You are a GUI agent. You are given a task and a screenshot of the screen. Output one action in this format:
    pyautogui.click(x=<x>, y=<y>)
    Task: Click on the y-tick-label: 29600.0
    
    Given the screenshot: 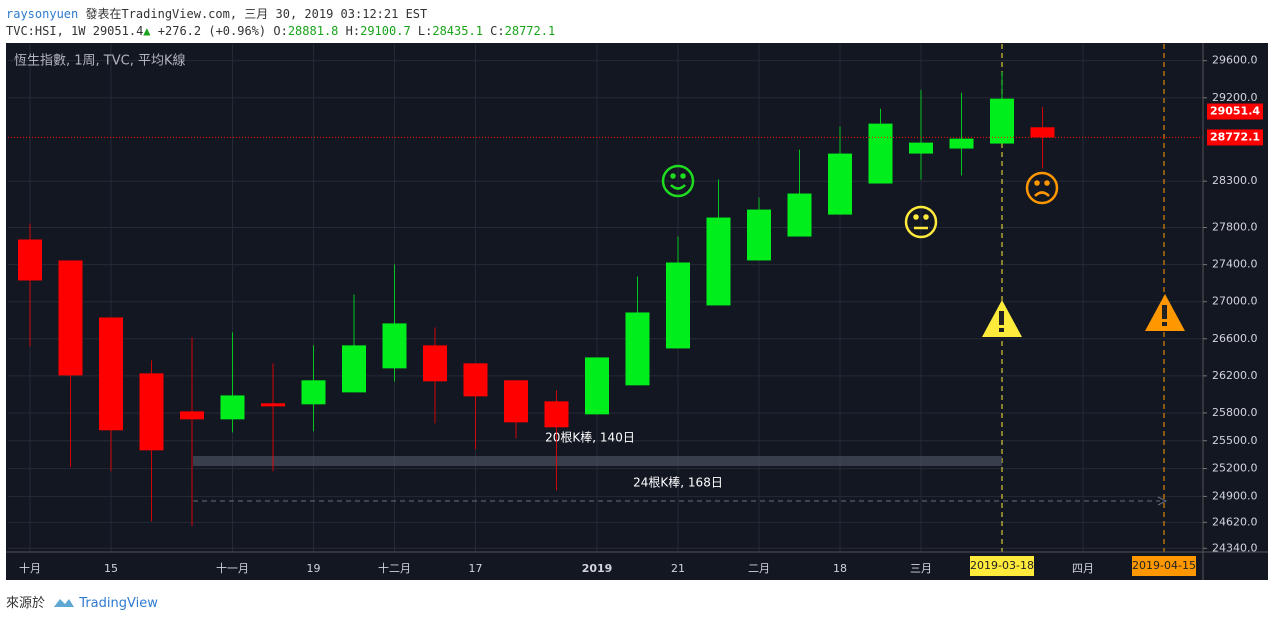 What is the action you would take?
    pyautogui.click(x=1235, y=60)
    